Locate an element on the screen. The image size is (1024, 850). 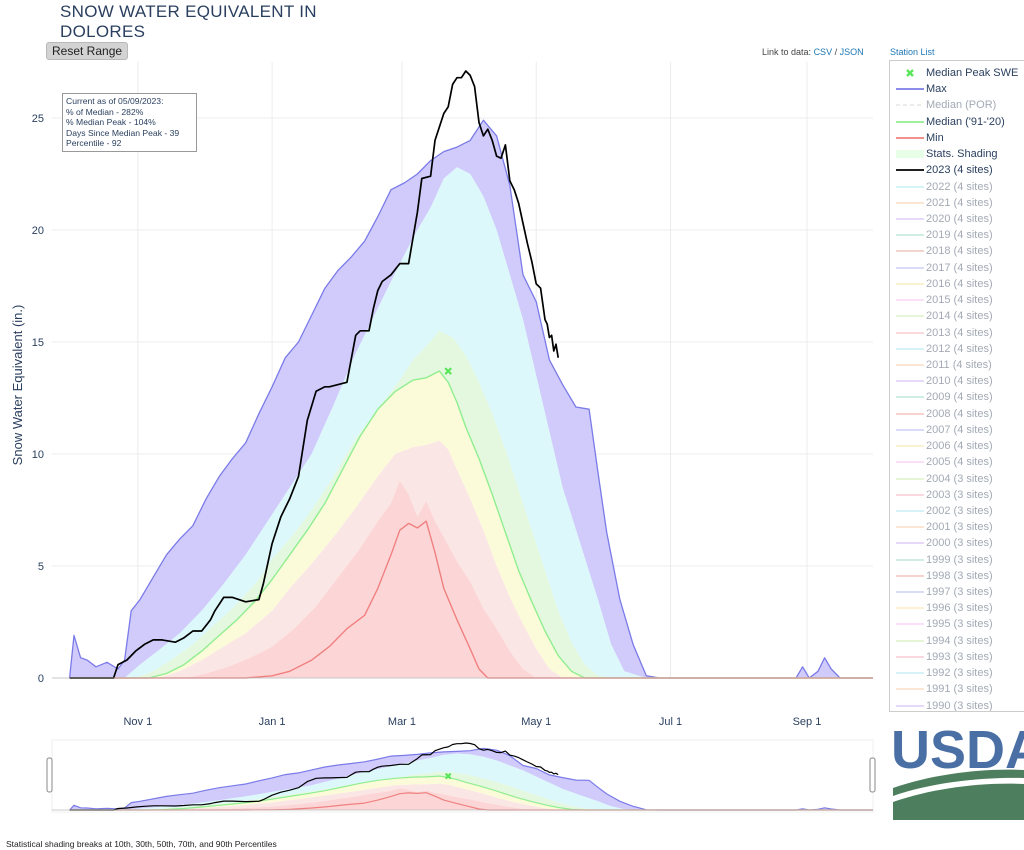
legend-item: 2019 (4 sites) is located at coordinates (957, 236).